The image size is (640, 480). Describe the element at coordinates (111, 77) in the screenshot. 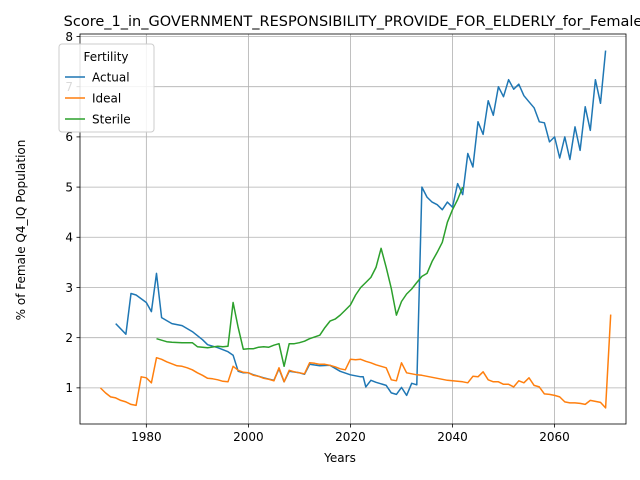

I see `legend-label-actual: Actual` at that location.